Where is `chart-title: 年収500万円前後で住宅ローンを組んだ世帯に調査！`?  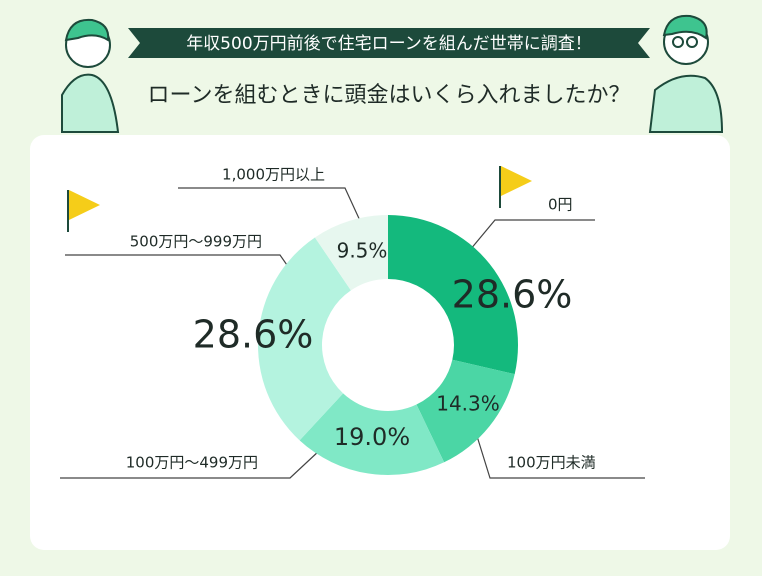 chart-title: 年収500万円前後で住宅ローンを組んだ世帯に調査！ is located at coordinates (389, 44).